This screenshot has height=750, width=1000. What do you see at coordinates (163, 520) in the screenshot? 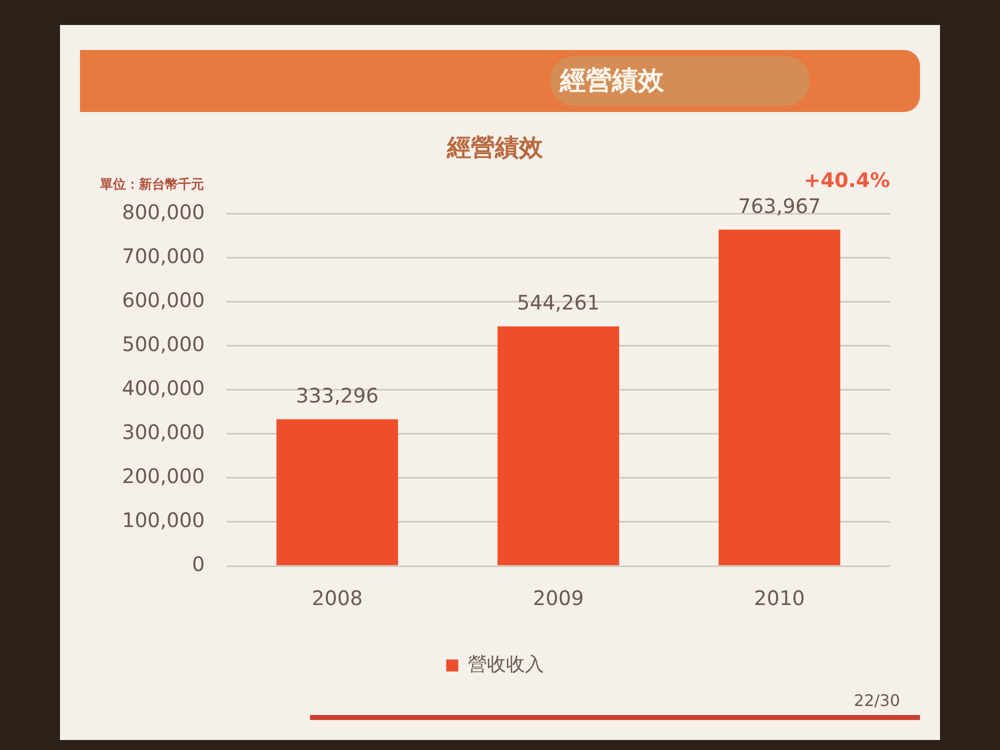
I see `y-tick-label: 100,000` at bounding box center [163, 520].